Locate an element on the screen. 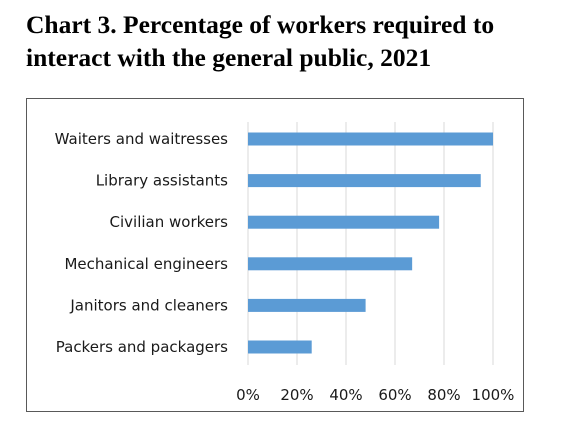 The width and height of the screenshot is (564, 440). category-label: Civilian workers is located at coordinates (169, 222).